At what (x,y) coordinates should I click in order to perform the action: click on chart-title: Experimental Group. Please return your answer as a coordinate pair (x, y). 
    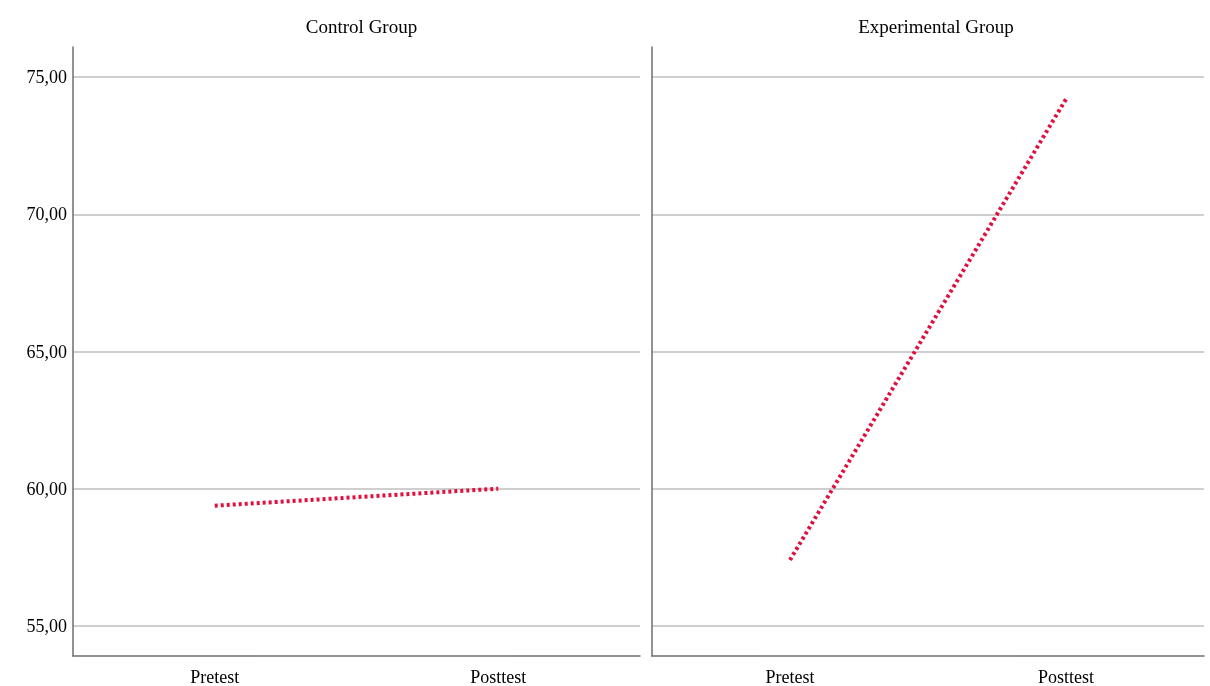
    Looking at the image, I should click on (936, 26).